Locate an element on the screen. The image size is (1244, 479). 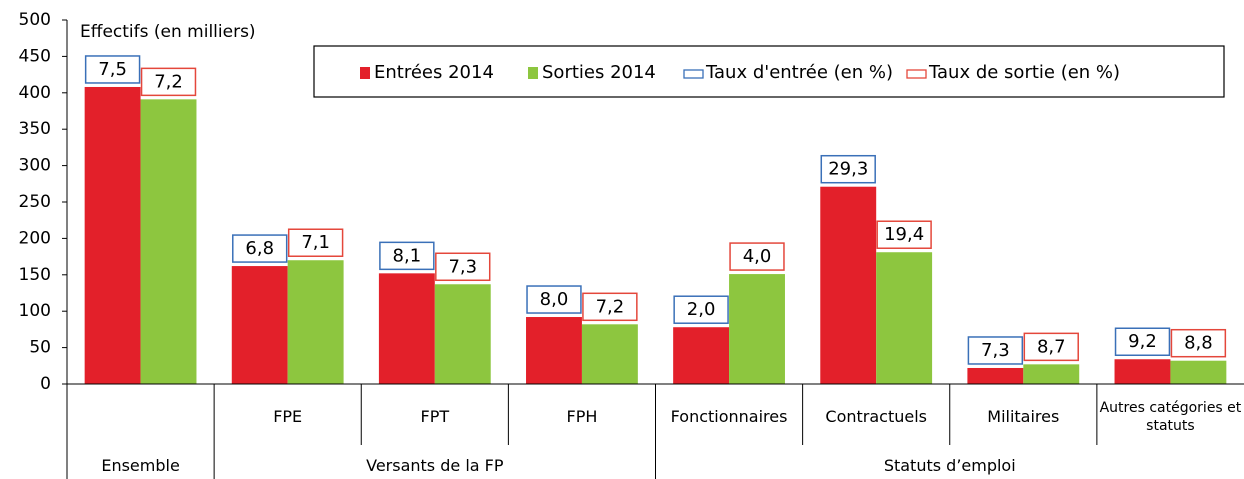
y-tick-label: 300 is located at coordinates (35, 166).